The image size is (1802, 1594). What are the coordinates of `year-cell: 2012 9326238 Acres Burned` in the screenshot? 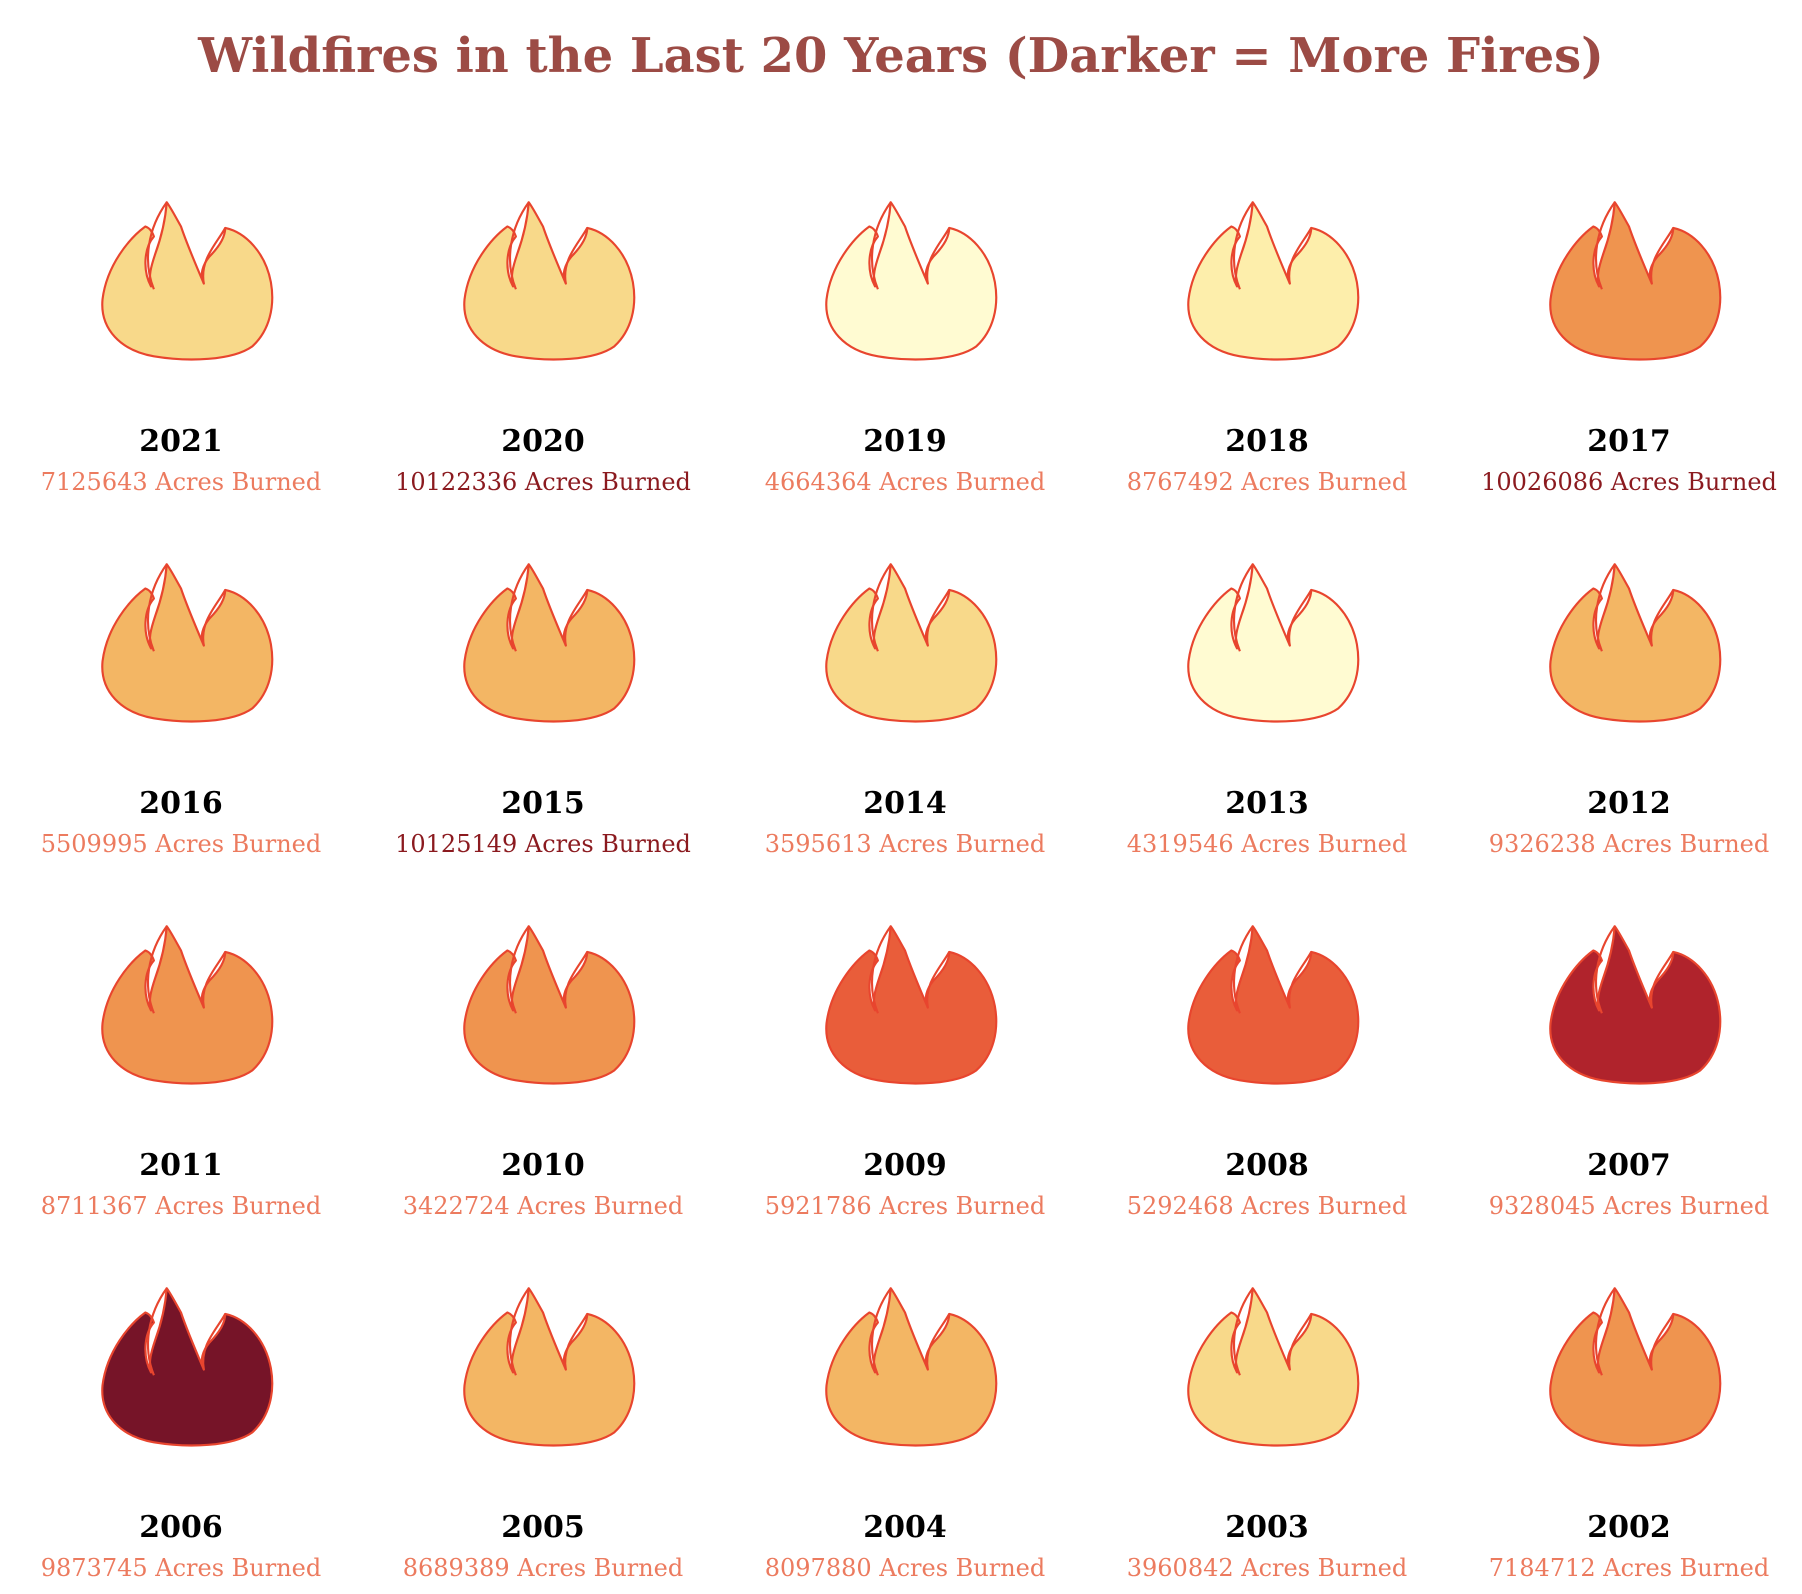 It's located at (1625, 705).